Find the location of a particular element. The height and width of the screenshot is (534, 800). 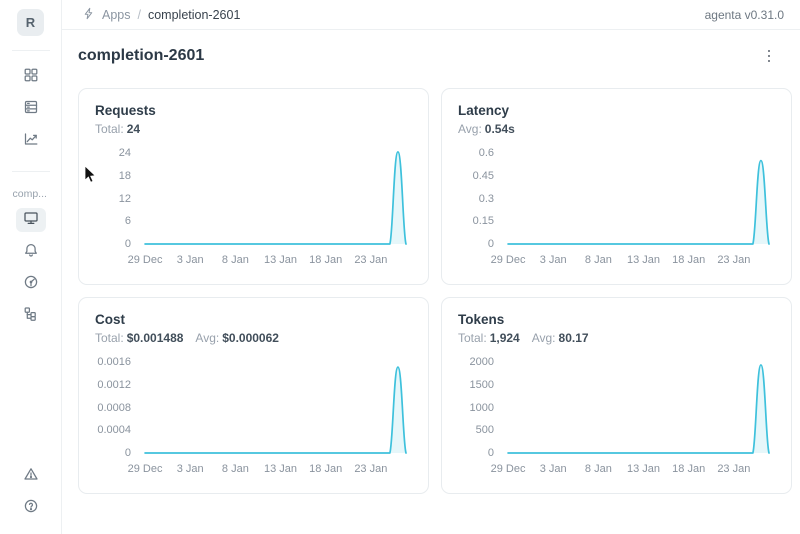

bell-icon is located at coordinates (31, 252).